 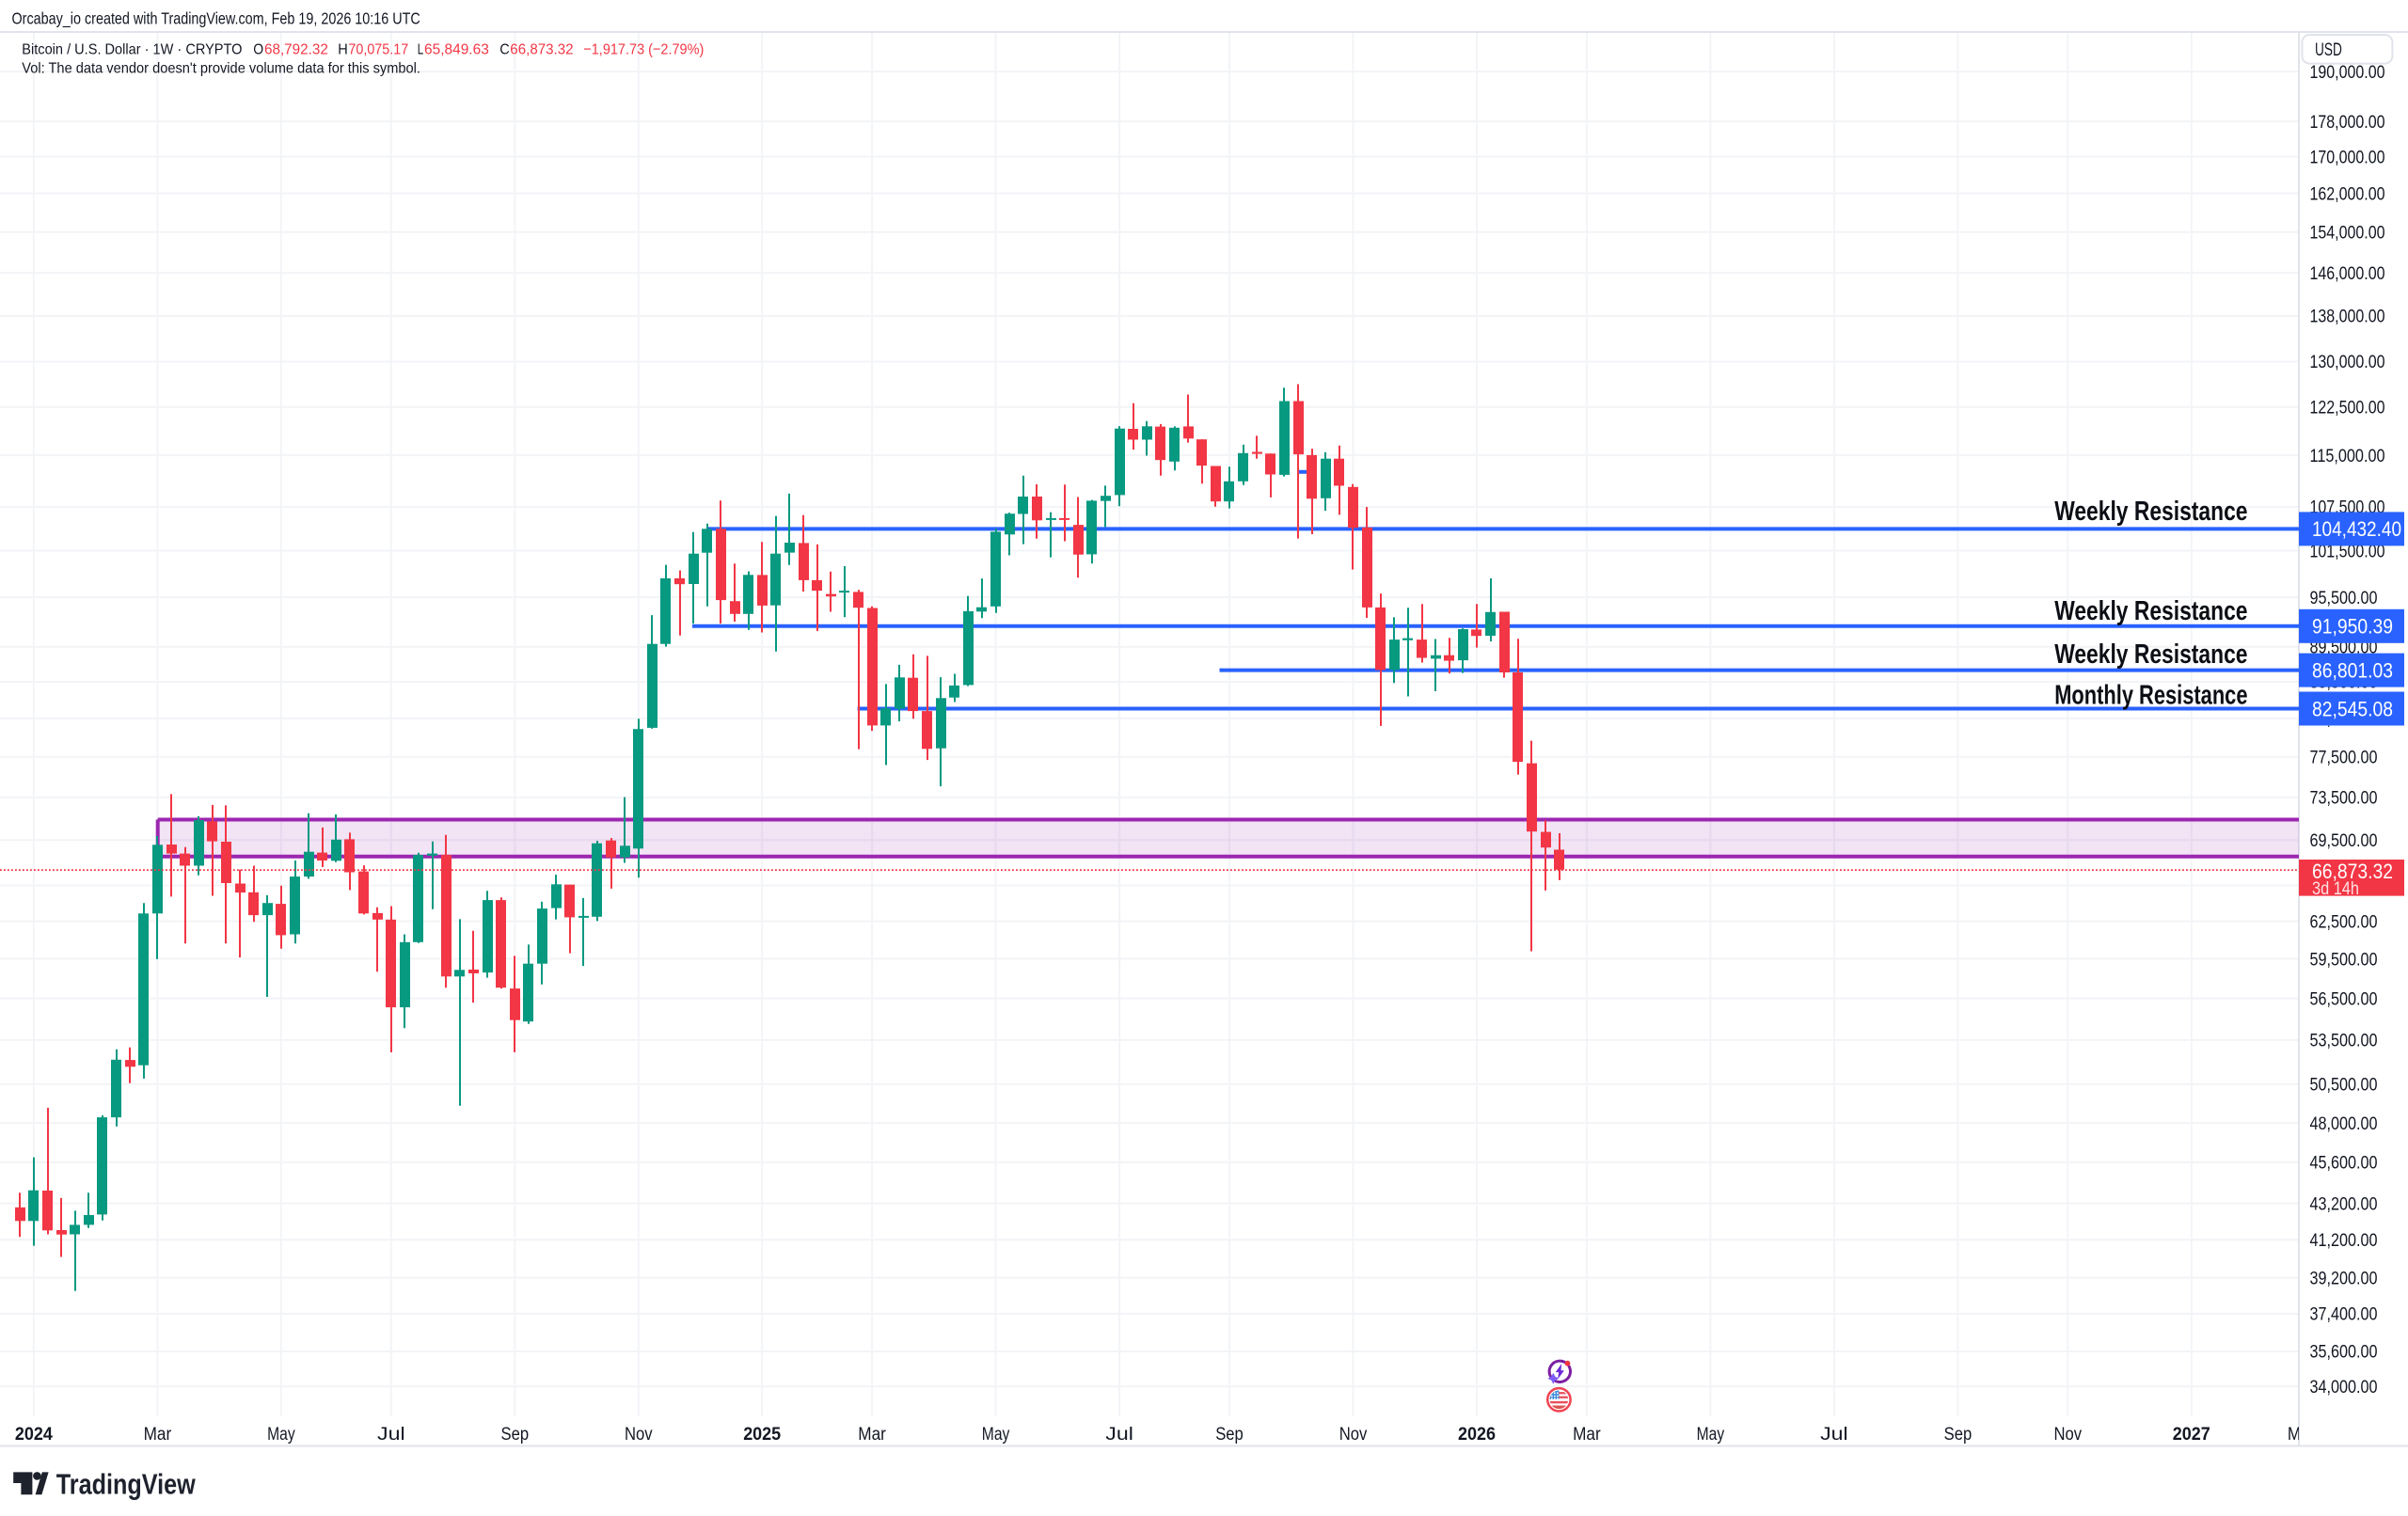 I want to click on svg-text: 82,545.08, so click(x=2353, y=708).